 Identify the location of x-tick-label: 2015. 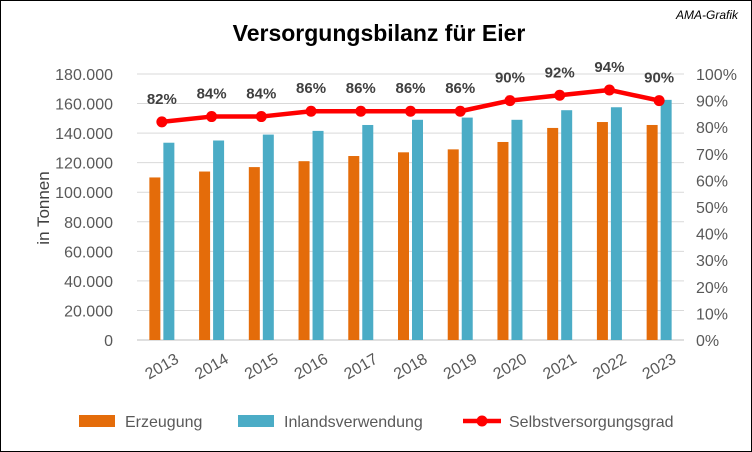
(261, 367).